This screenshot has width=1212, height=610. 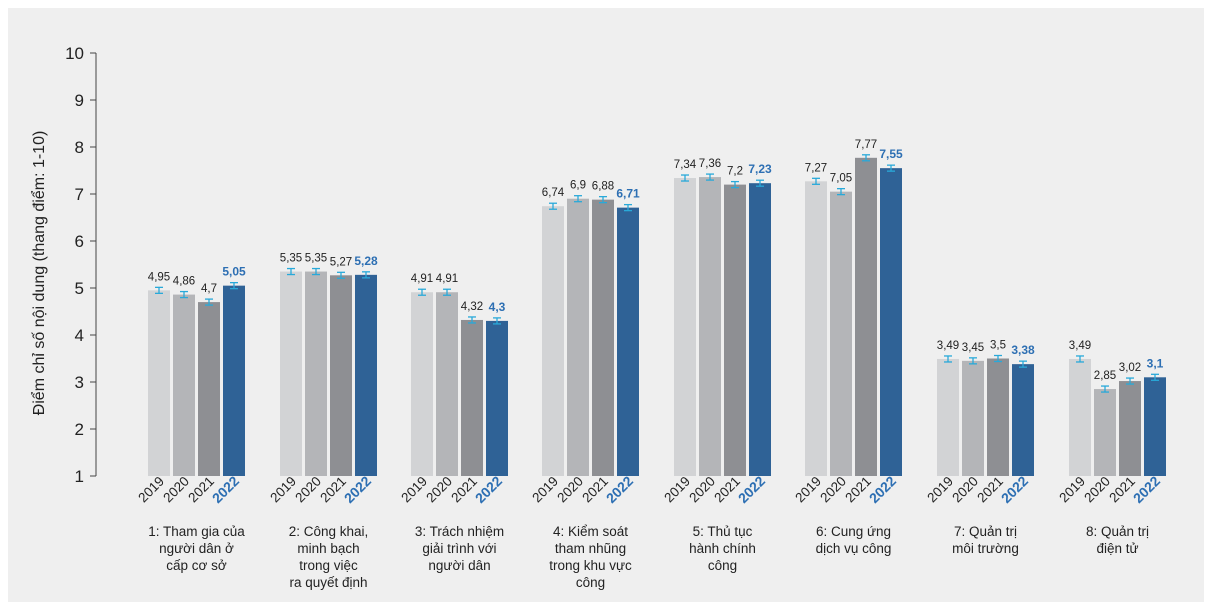 What do you see at coordinates (590, 565) in the screenshot?
I see `category-label: trong khu vực` at bounding box center [590, 565].